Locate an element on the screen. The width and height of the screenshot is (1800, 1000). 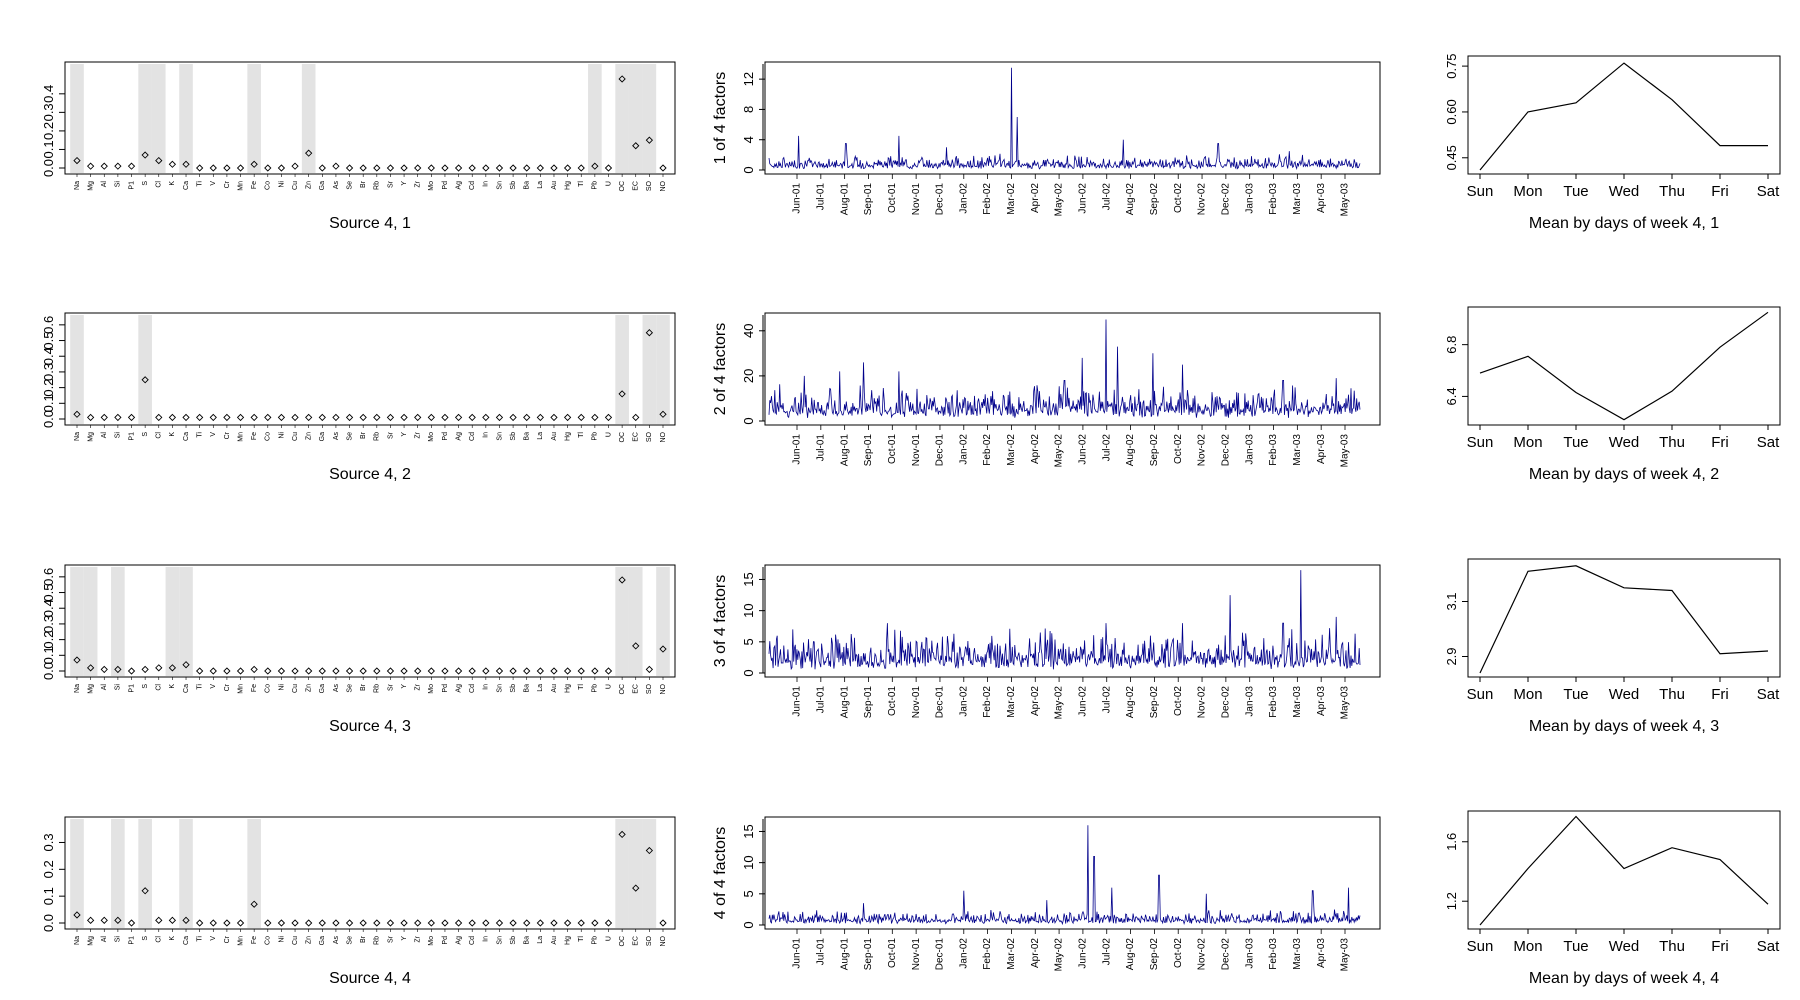
month-label: Oct-01 is located at coordinates (892, 701).